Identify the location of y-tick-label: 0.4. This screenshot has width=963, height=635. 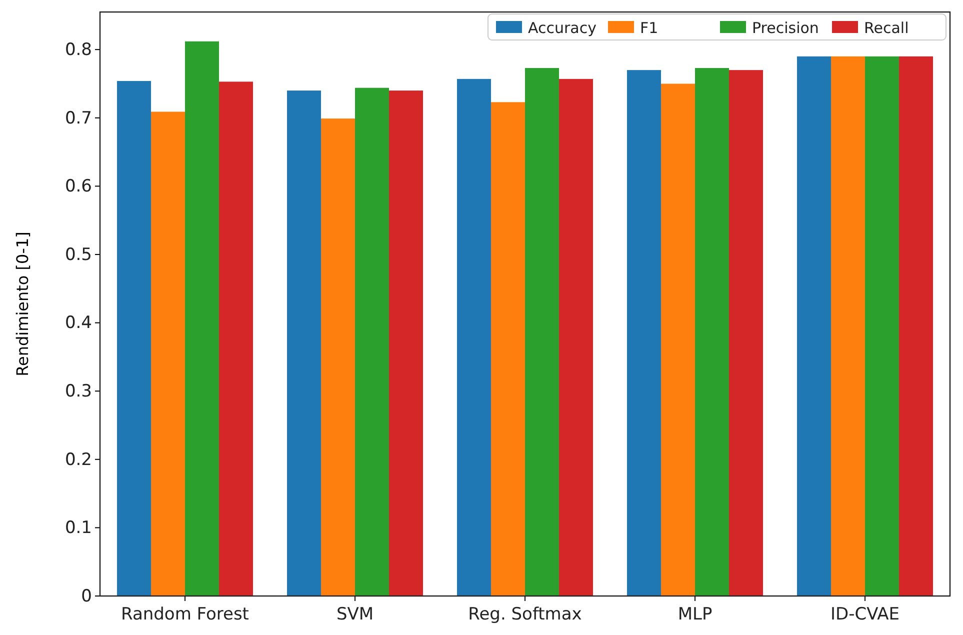
(78, 323).